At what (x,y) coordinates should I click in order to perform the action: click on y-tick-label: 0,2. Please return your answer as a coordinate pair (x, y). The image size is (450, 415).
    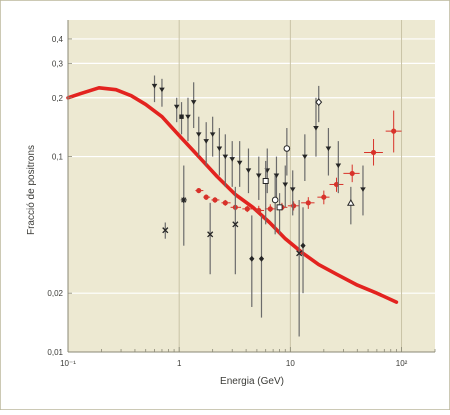
    Looking at the image, I should click on (58, 98).